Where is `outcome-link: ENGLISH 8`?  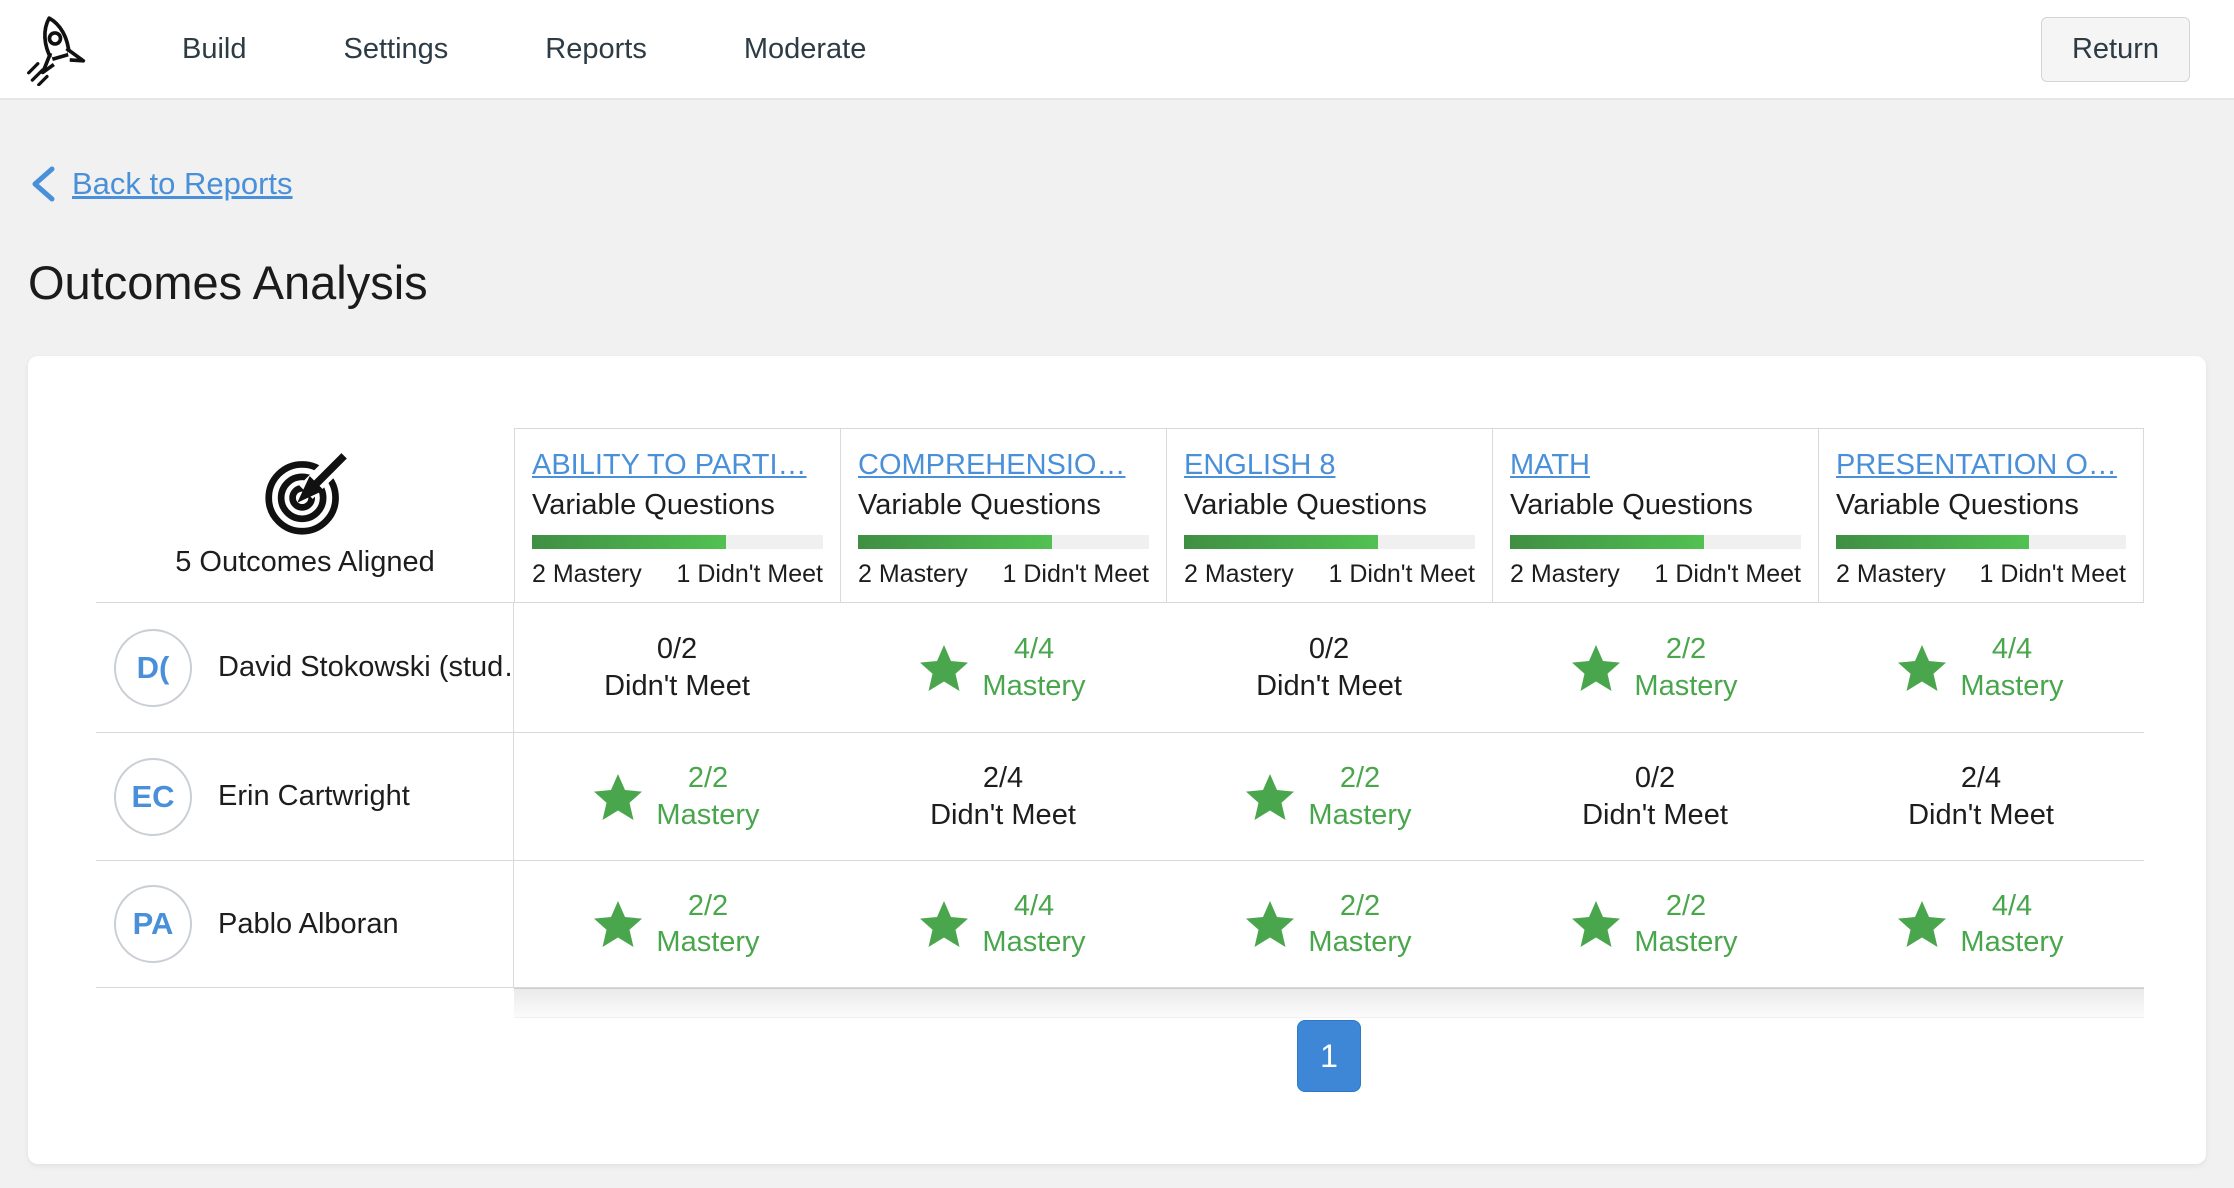 outcome-link: ENGLISH 8 is located at coordinates (1260, 465).